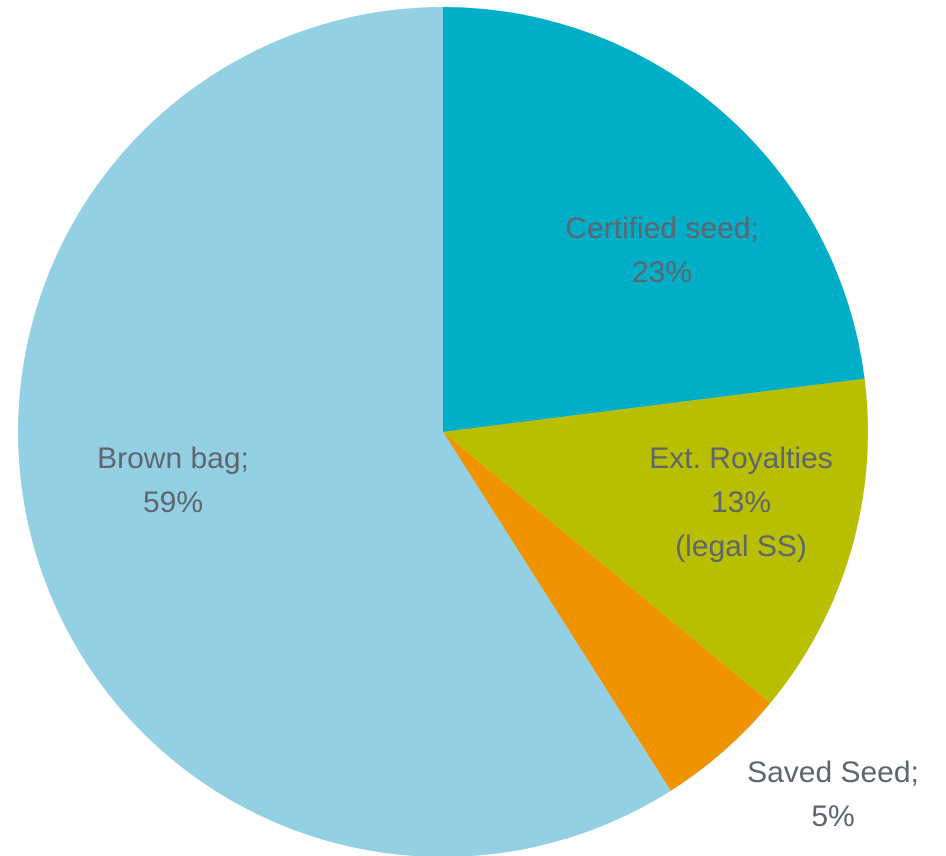 The height and width of the screenshot is (856, 946). I want to click on data-label-certified-seed: Certified seed; 23%, so click(661, 250).